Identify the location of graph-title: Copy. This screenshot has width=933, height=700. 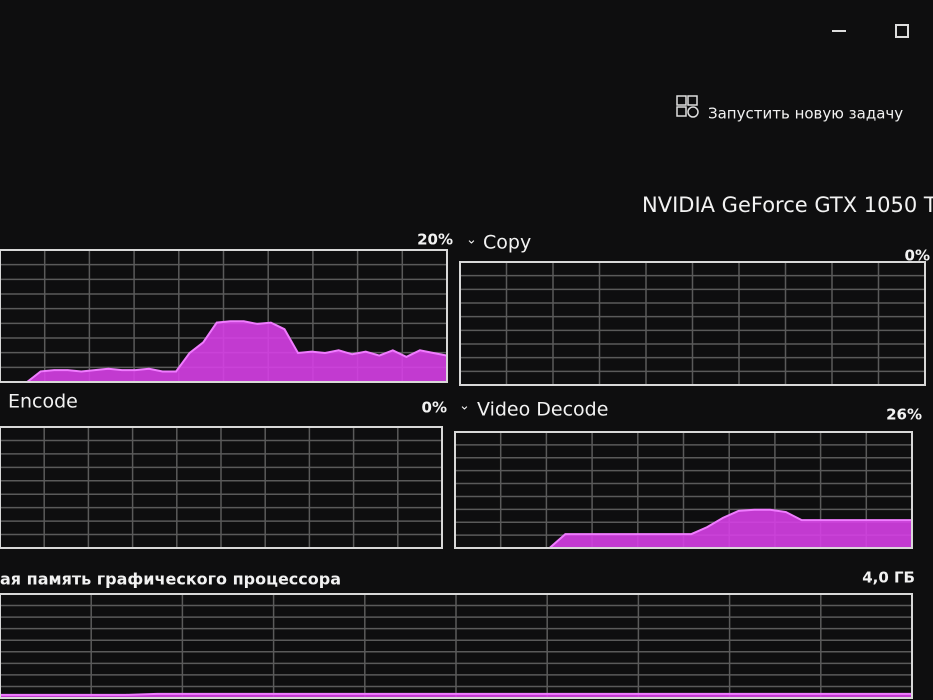
(507, 243).